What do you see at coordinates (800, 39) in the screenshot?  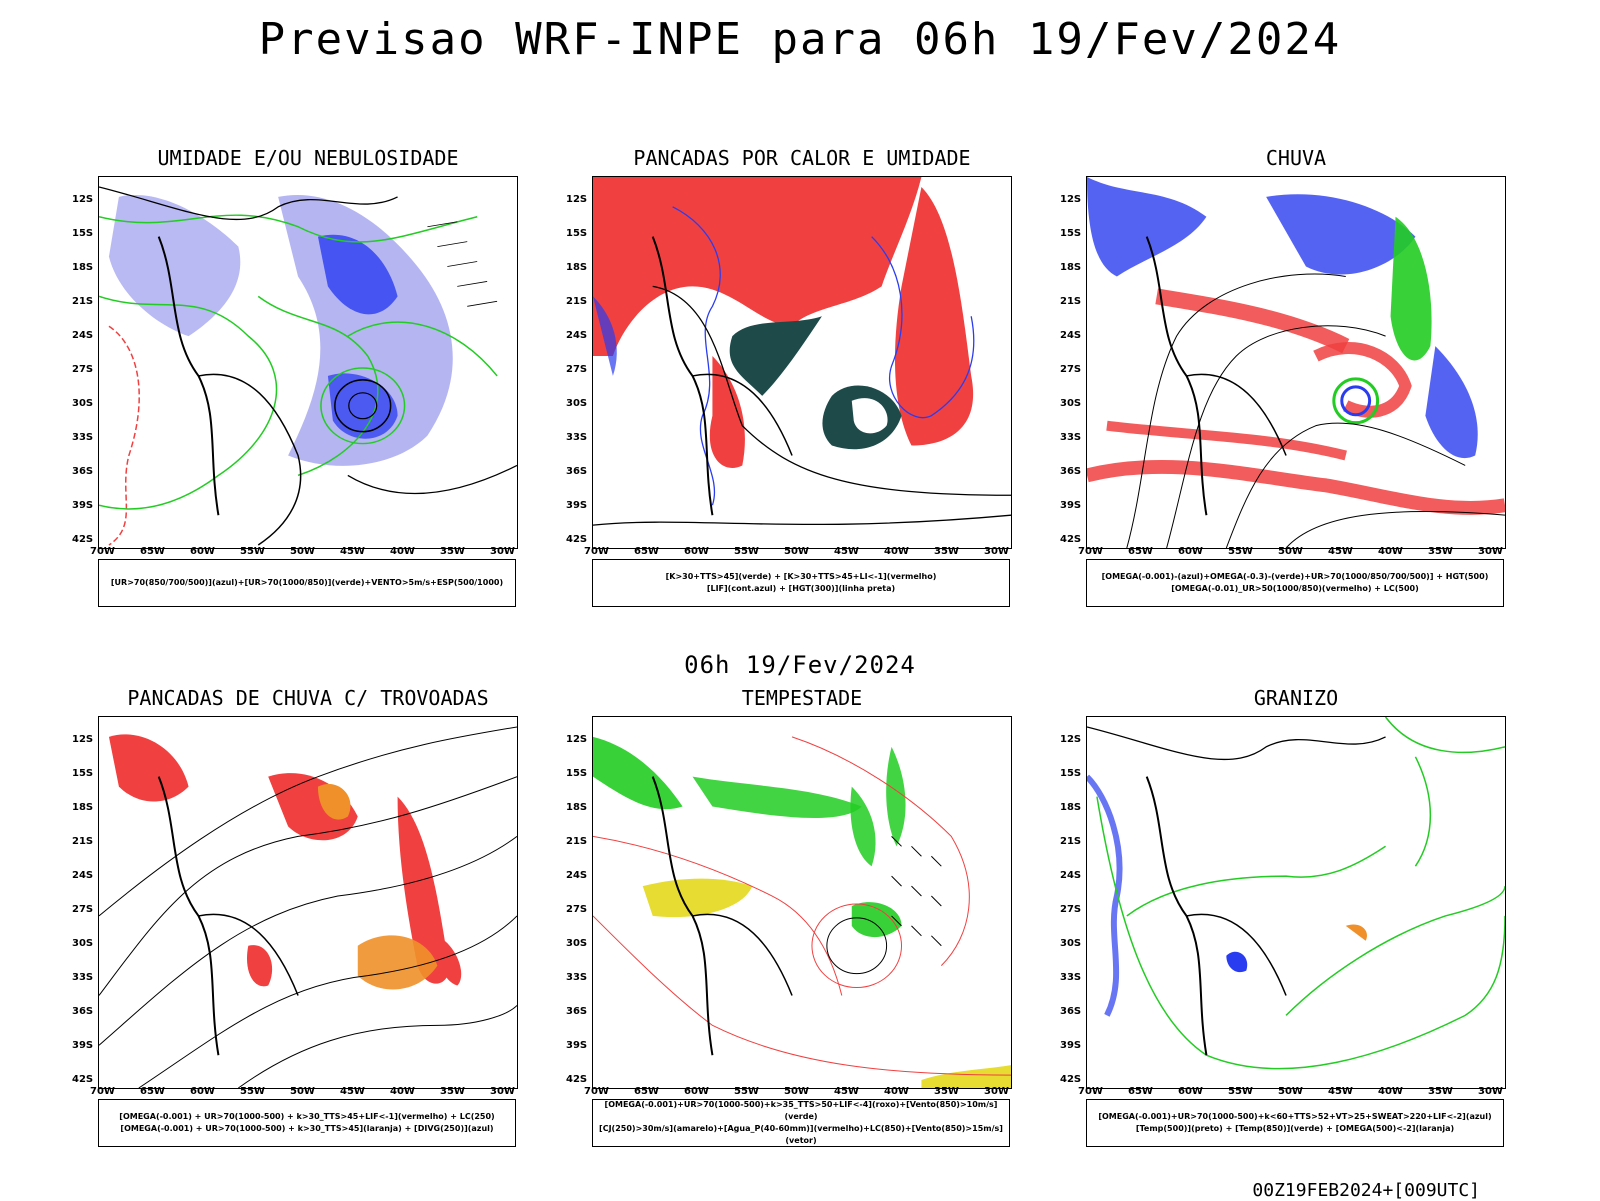 I see `main-title: Previsao WRF-INPE para 06h 19/Fev/2024` at bounding box center [800, 39].